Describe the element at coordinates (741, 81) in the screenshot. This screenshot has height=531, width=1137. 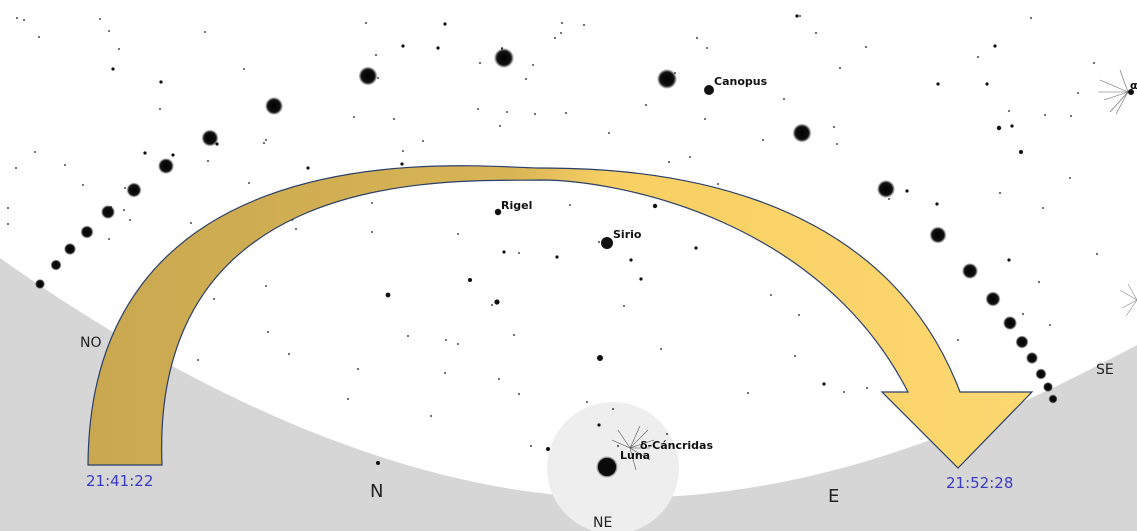
I see `canopus-label: Canopus` at that location.